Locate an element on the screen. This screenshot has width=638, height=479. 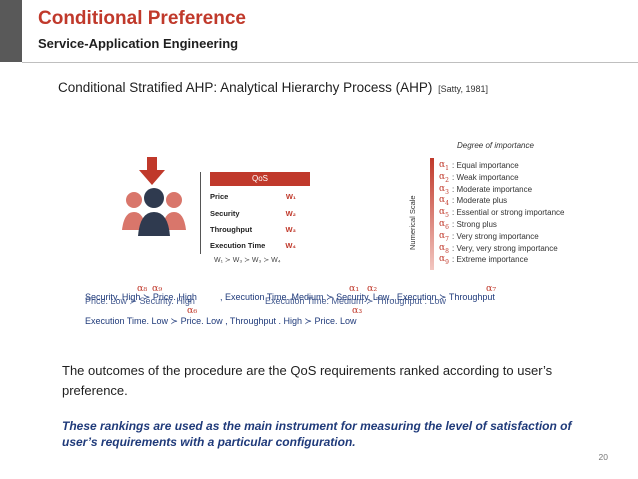
scale-title: Degree of importance is located at coordinates (495, 145).